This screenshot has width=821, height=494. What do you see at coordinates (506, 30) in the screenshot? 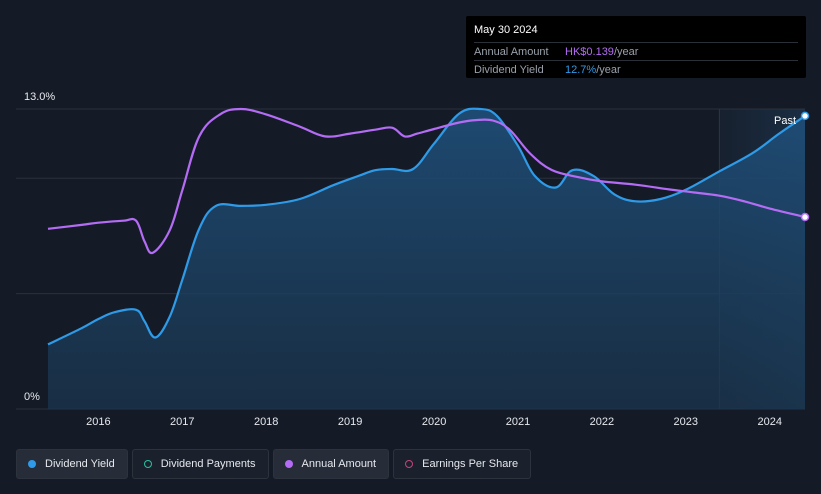
I see `tooltip-date: May 30 2024` at bounding box center [506, 30].